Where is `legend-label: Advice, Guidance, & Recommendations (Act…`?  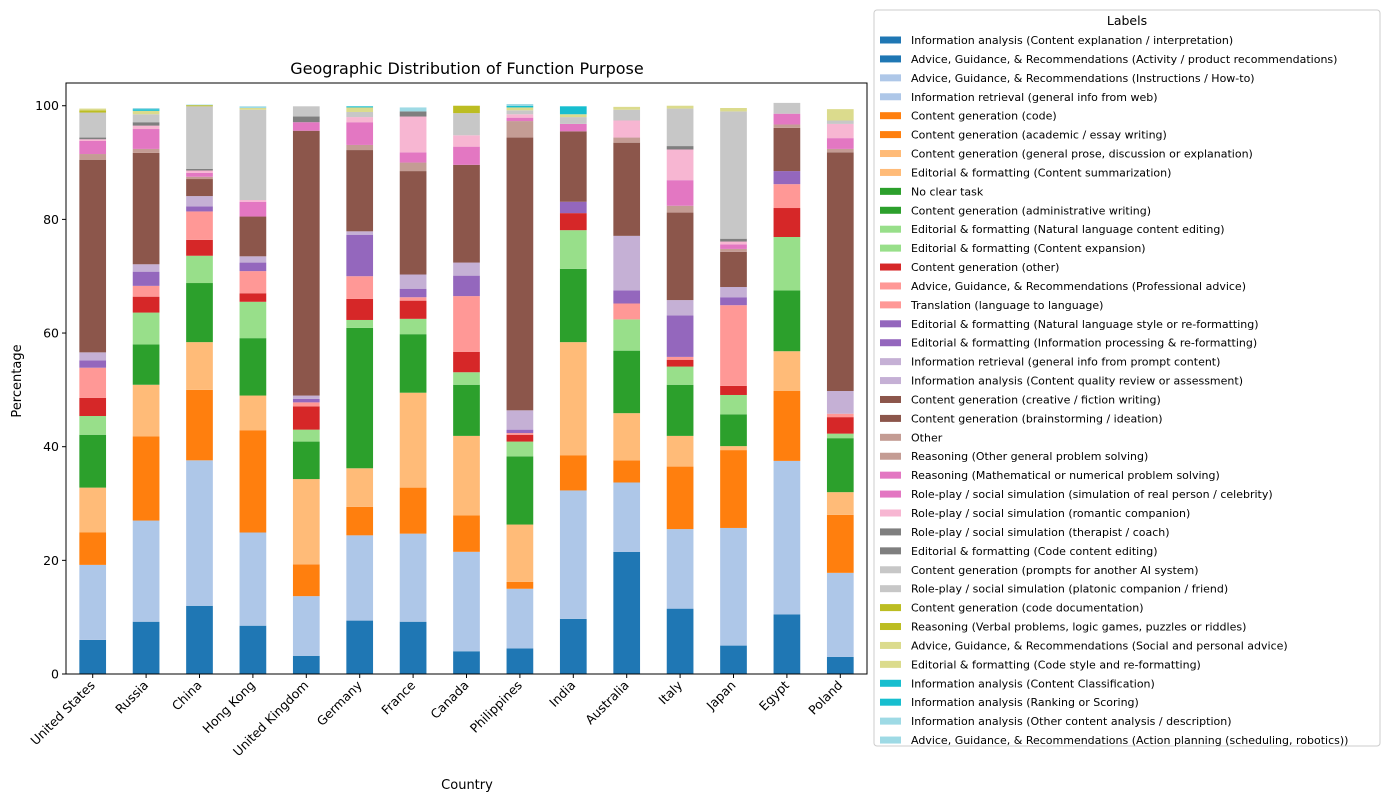
legend-label: Advice, Guidance, & Recommendations (Act… is located at coordinates (1129, 740).